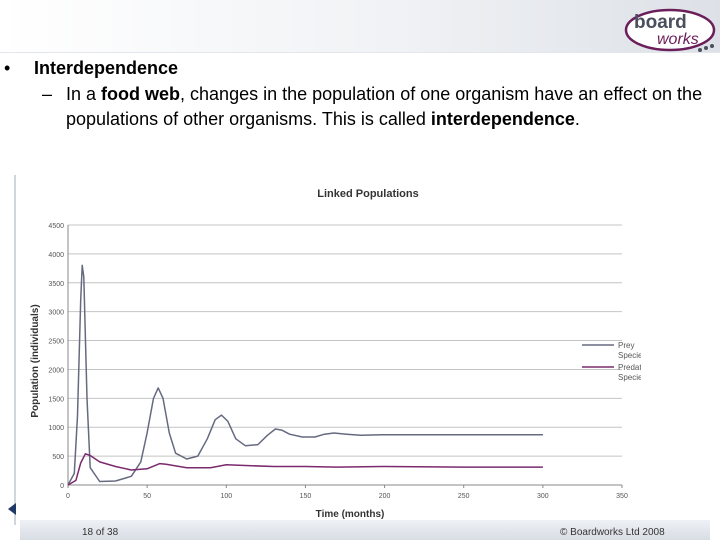 This screenshot has width=720, height=540. I want to click on series-line-predator, so click(305, 469).